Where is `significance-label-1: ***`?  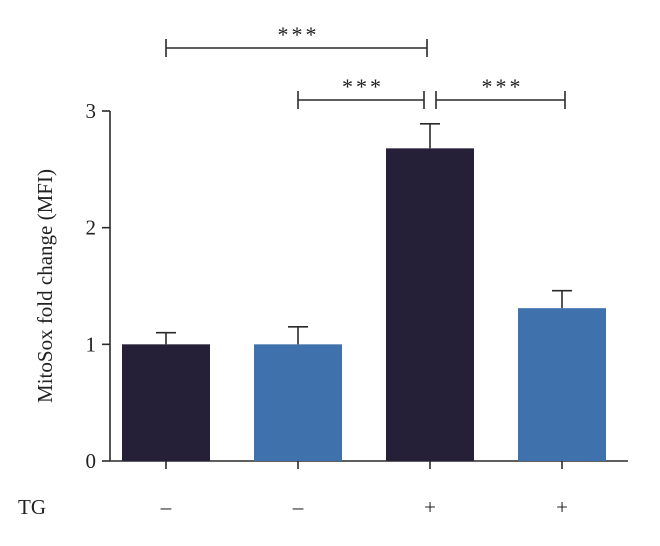 significance-label-1: *** is located at coordinates (363, 86).